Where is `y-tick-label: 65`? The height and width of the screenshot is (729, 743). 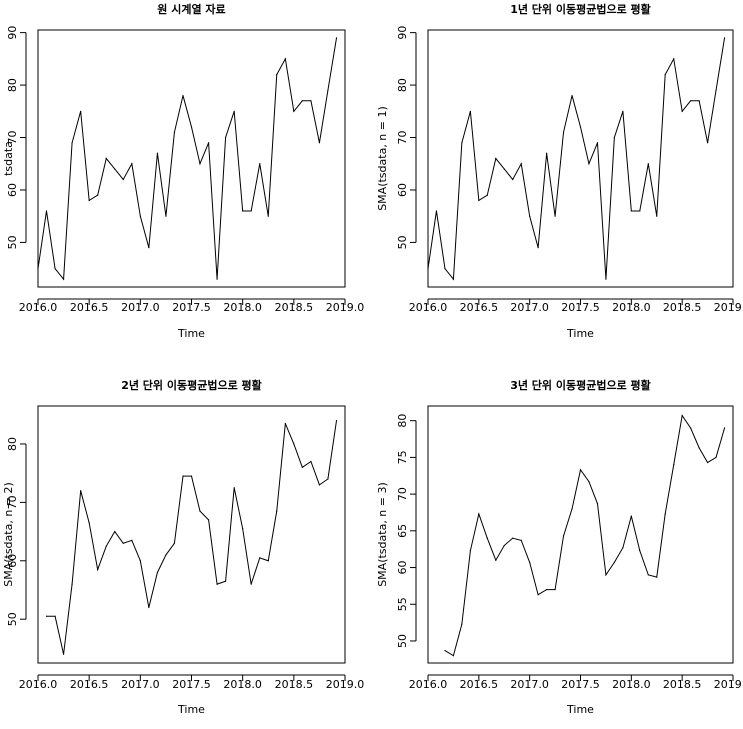 y-tick-label: 65 is located at coordinates (402, 531).